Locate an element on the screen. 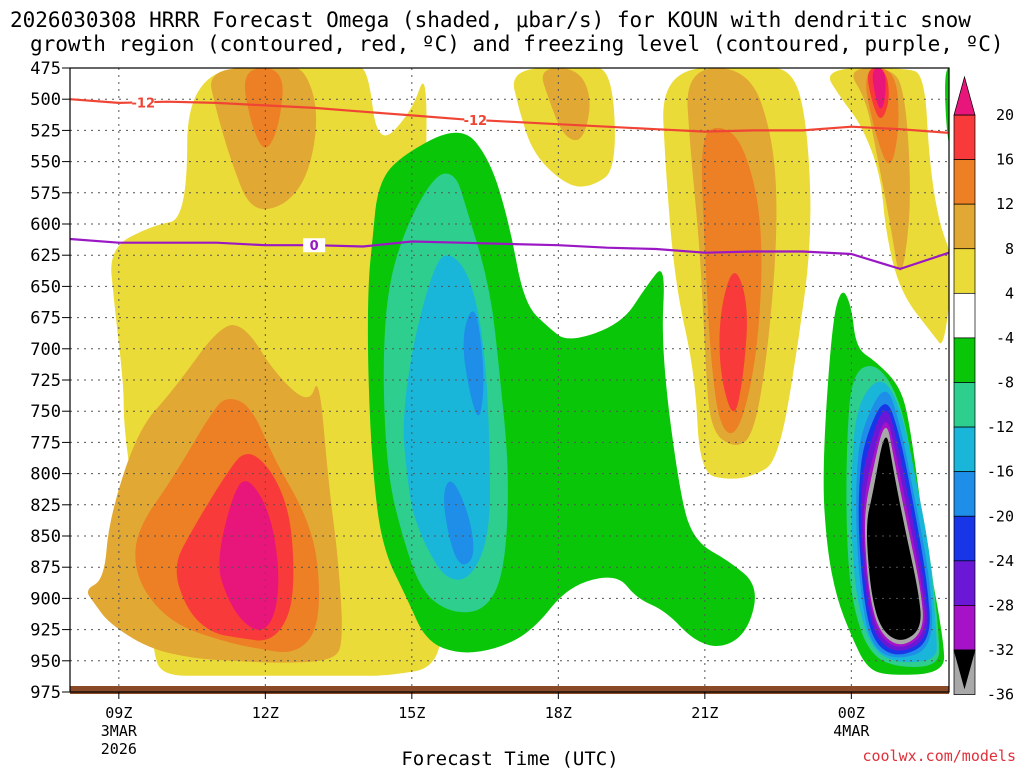  dendritic-growth-label-0: -12 is located at coordinates (144, 103).